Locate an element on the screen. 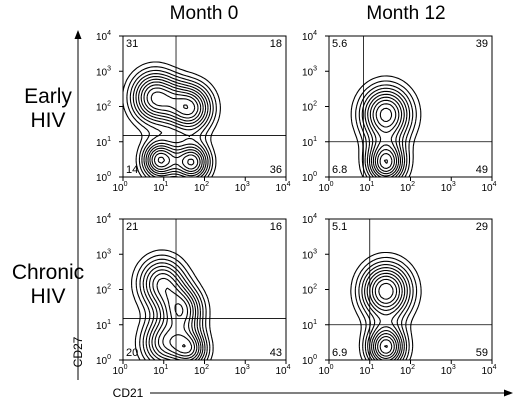  y-tick-label-1-0: 10⁰ is located at coordinates (309, 177).